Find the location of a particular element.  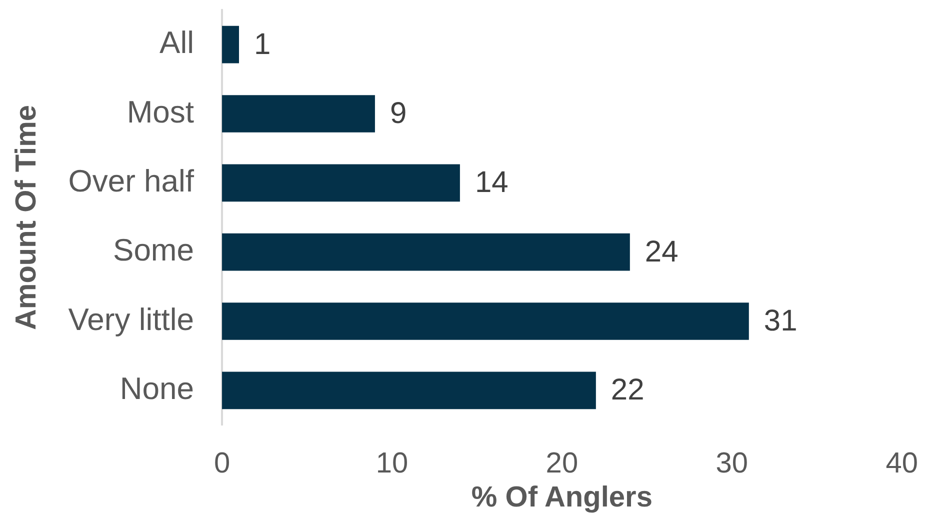

y-tick-label: Some is located at coordinates (153, 250).